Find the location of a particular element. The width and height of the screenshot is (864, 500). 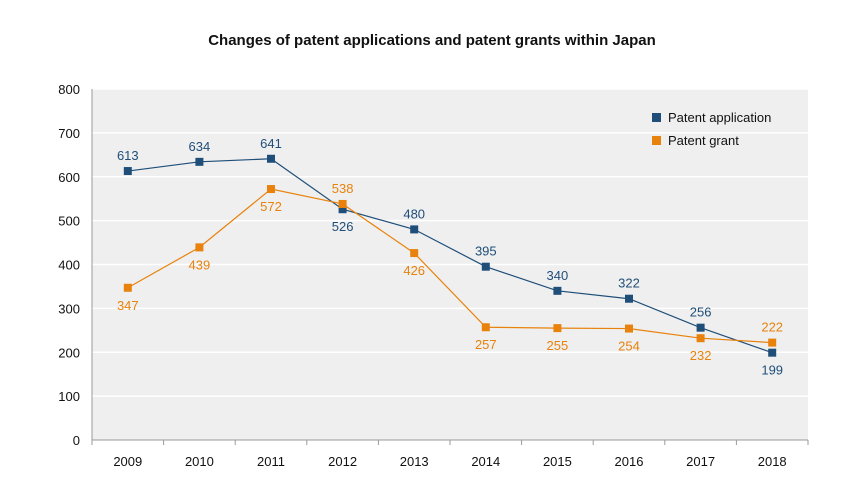

x-tick-label: 2017 is located at coordinates (700, 461).